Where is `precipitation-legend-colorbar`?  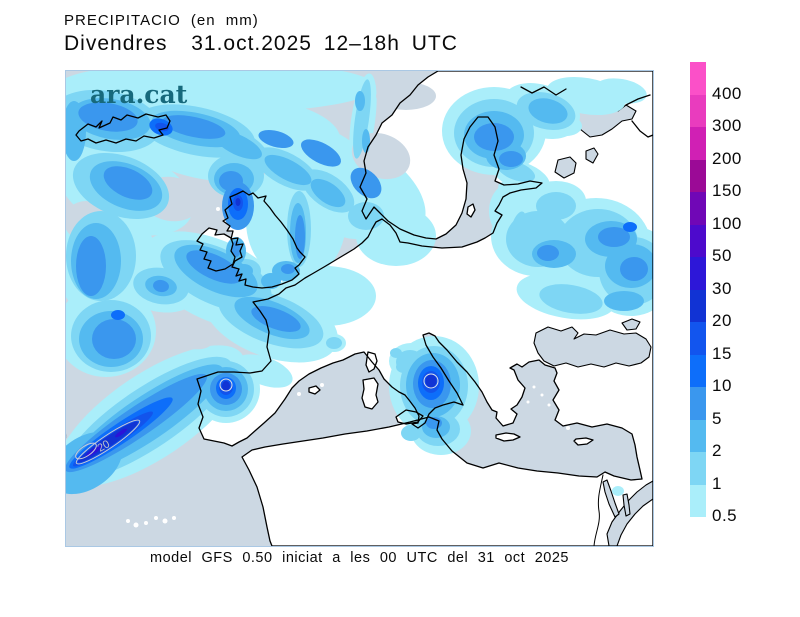 precipitation-legend-colorbar is located at coordinates (698, 289).